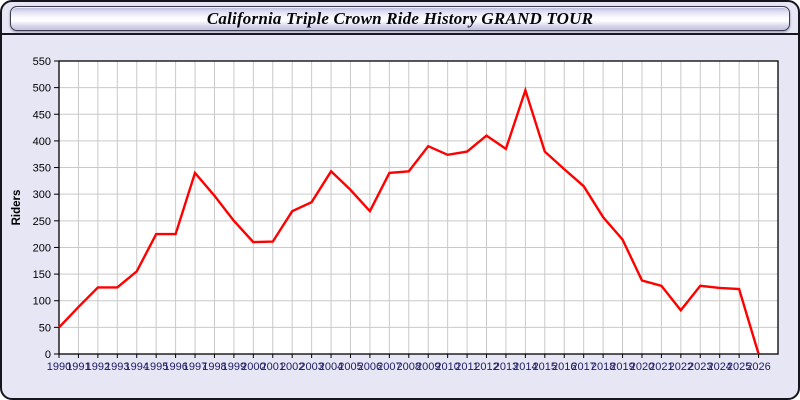  What do you see at coordinates (331, 367) in the screenshot?
I see `svg-text: 2004` at bounding box center [331, 367].